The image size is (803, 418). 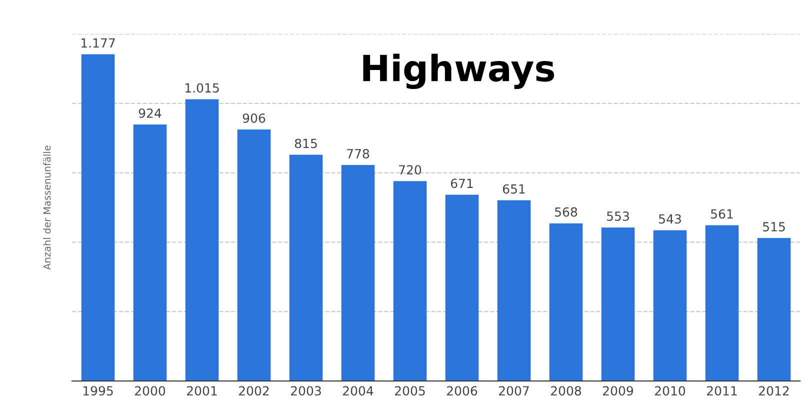 What do you see at coordinates (410, 391) in the screenshot?
I see `x-tick-label: 2005` at bounding box center [410, 391].